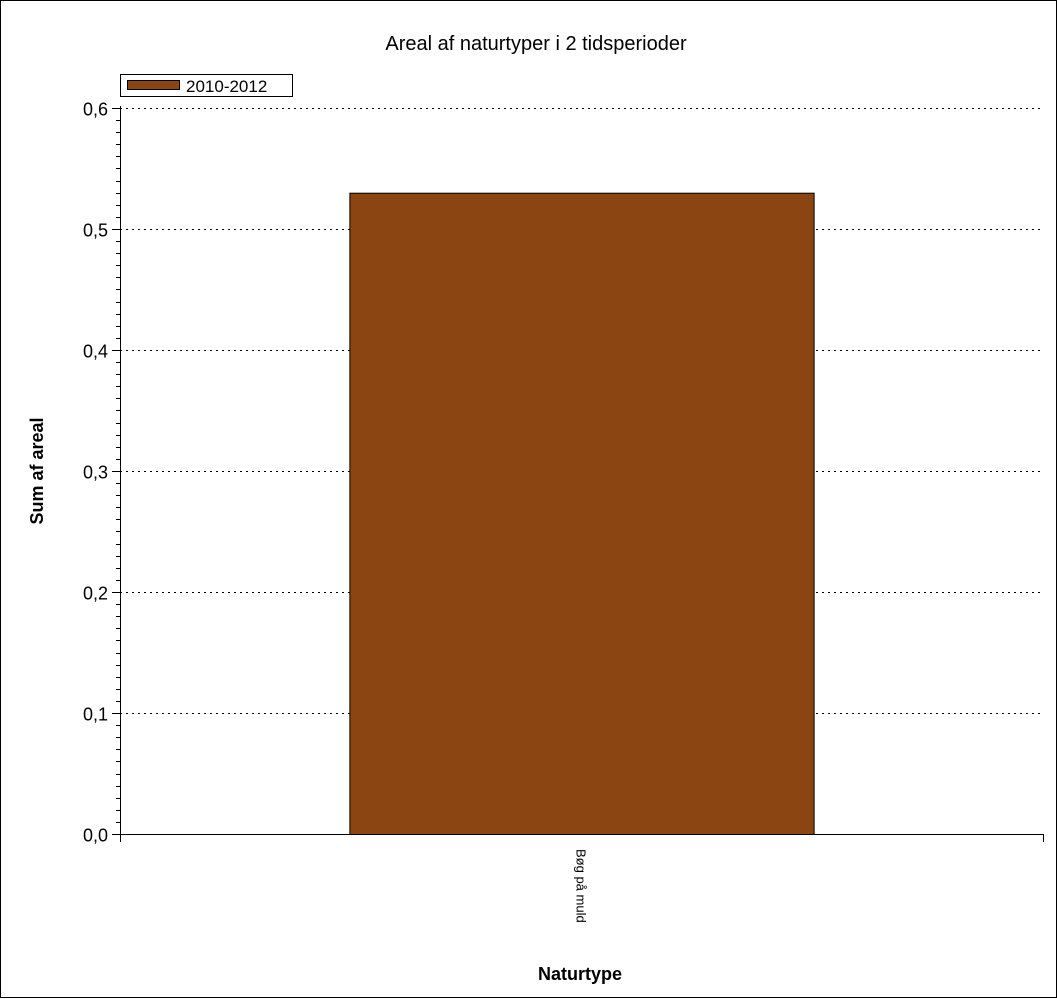  I want to click on legend: 2010-2012, so click(206, 85).